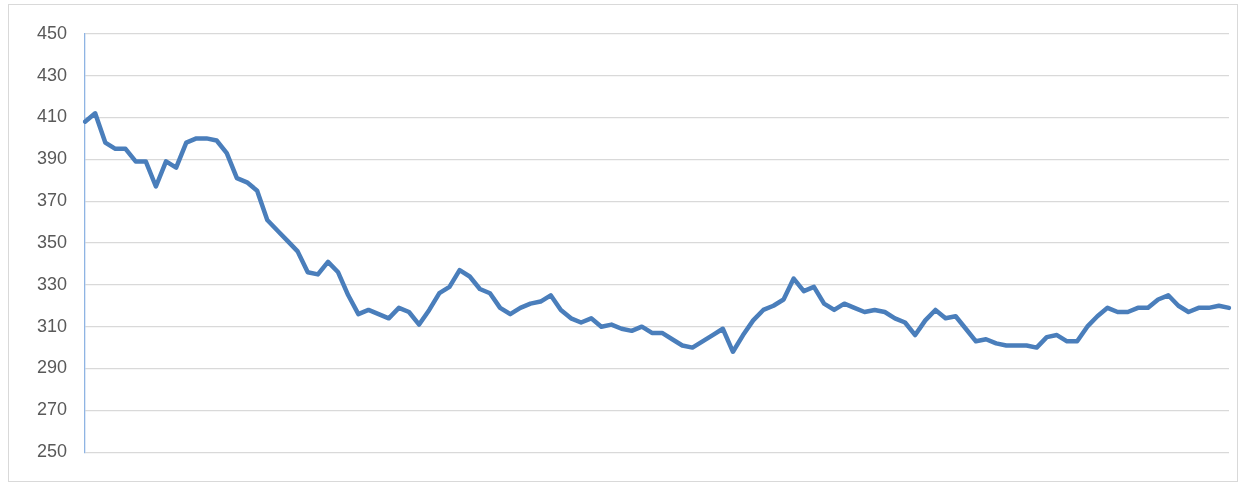 Image resolution: width=1244 pixels, height=484 pixels. I want to click on y-tick-label: 430, so click(52, 74).